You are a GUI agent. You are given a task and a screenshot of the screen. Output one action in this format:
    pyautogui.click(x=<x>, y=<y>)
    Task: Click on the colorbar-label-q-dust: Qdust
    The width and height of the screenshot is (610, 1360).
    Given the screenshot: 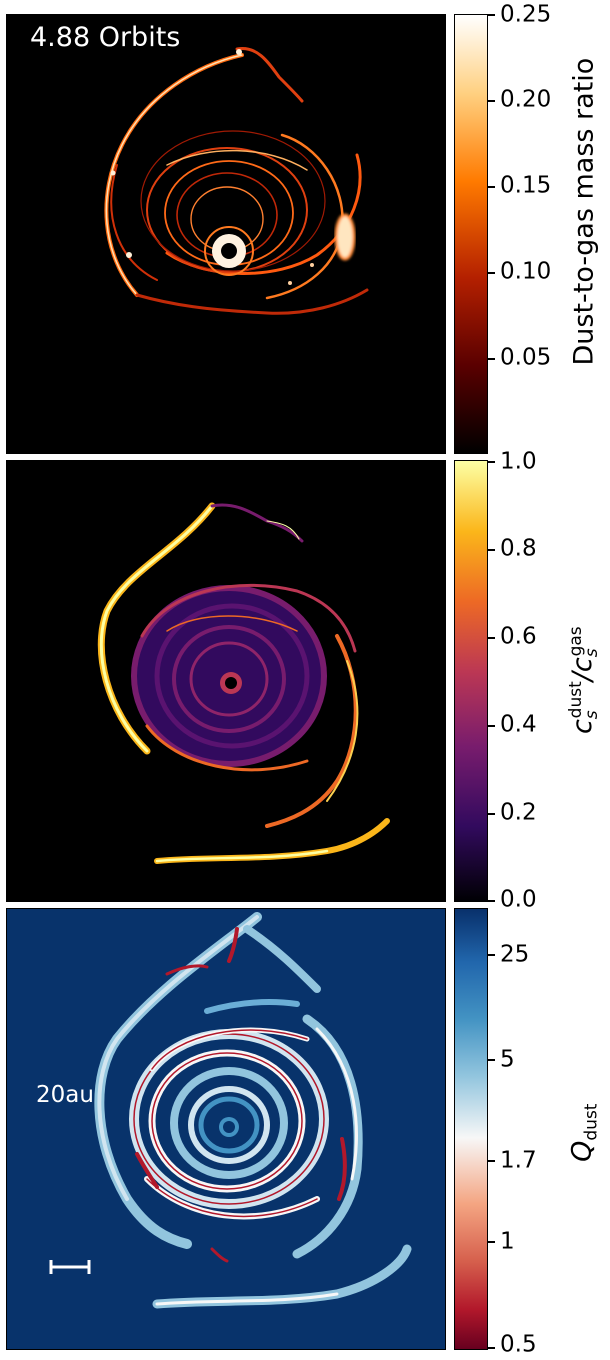 What is the action you would take?
    pyautogui.click(x=584, y=1132)
    